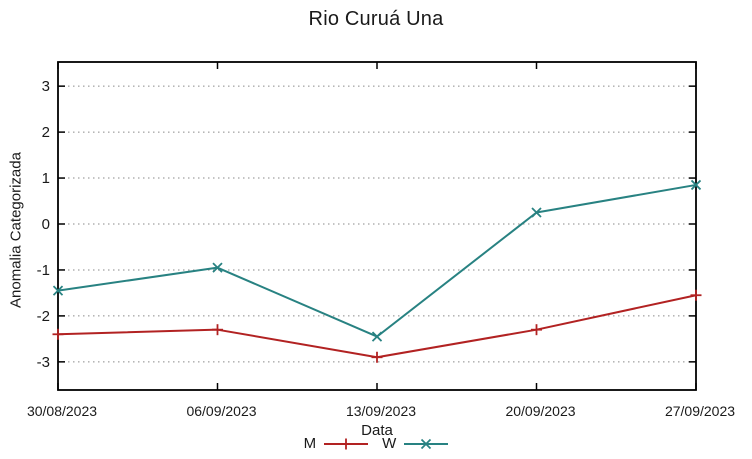 This screenshot has width=752, height=459. I want to click on series-line-m, so click(377, 326).